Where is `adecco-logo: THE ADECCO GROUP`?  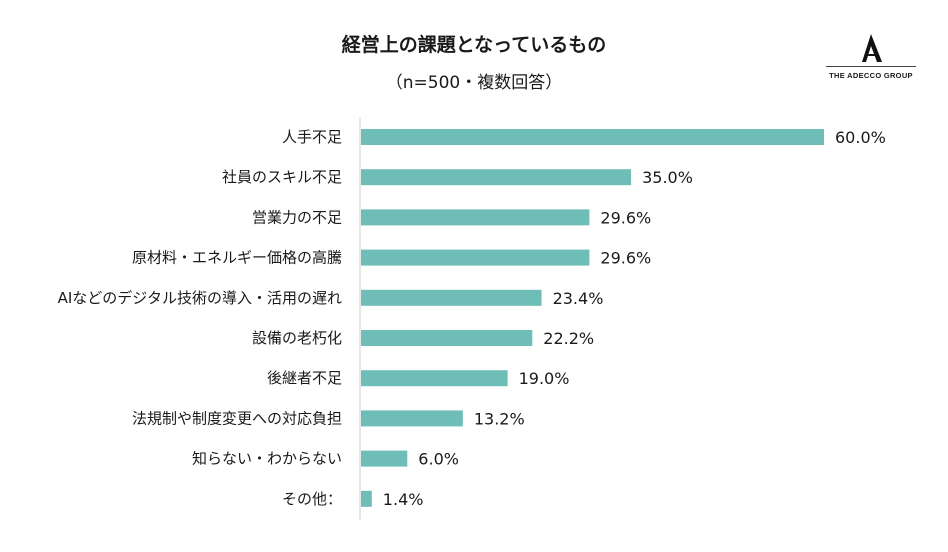 adecco-logo: THE ADECCO GROUP is located at coordinates (871, 58).